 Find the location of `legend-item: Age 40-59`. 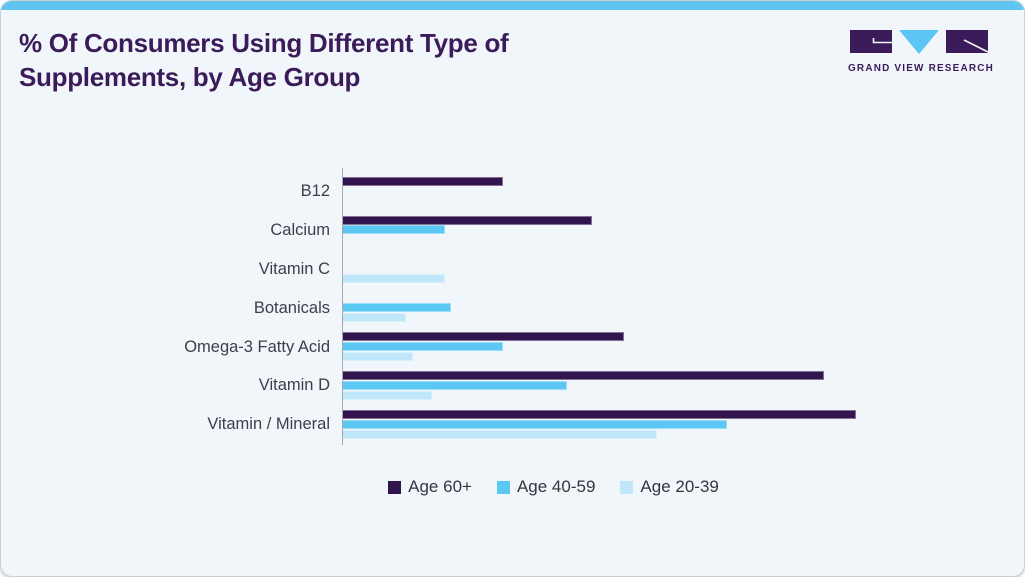

legend-item: Age 40-59 is located at coordinates (546, 487).